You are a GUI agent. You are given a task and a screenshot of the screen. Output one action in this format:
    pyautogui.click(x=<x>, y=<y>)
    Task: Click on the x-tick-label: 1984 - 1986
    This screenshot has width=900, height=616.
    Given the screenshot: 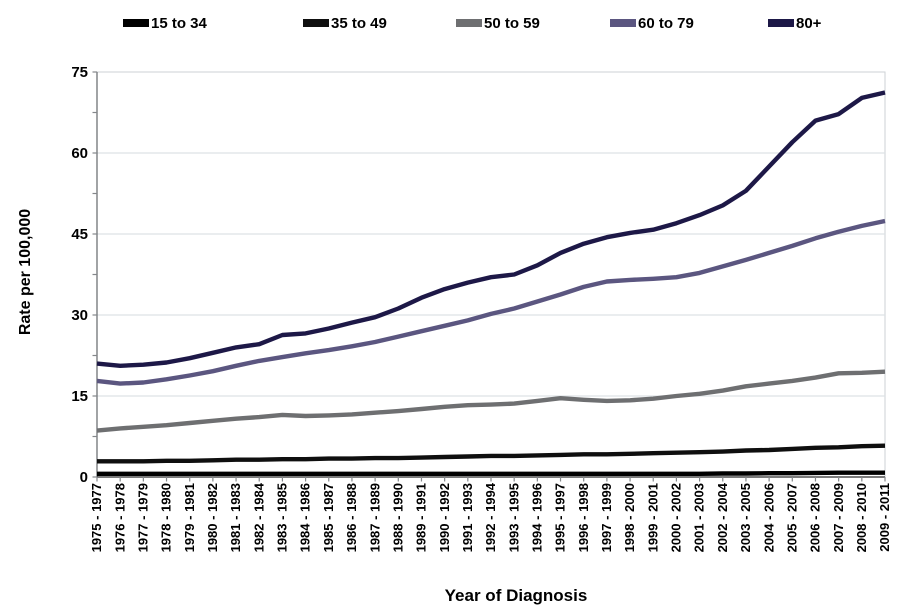 What is the action you would take?
    pyautogui.click(x=305, y=517)
    